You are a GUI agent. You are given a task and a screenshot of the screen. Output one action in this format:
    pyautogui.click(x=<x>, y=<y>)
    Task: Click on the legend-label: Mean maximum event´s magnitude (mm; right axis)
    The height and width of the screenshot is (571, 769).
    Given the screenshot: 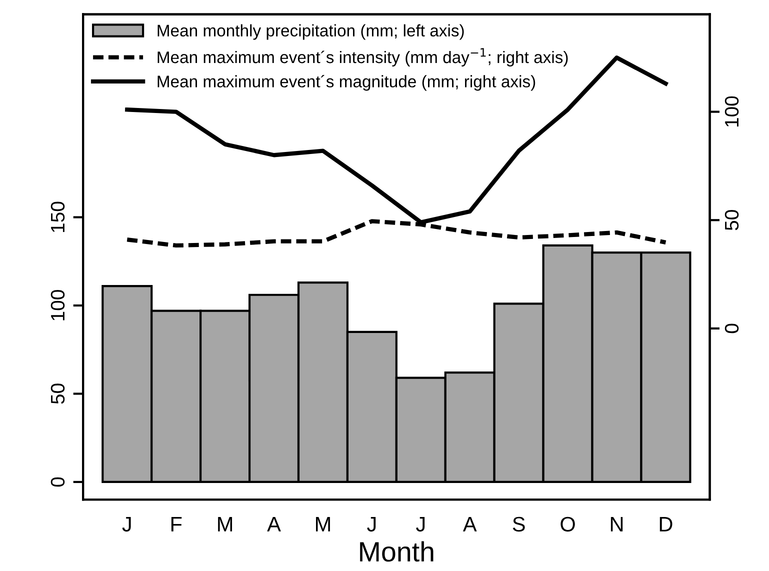 What is the action you would take?
    pyautogui.click(x=347, y=82)
    